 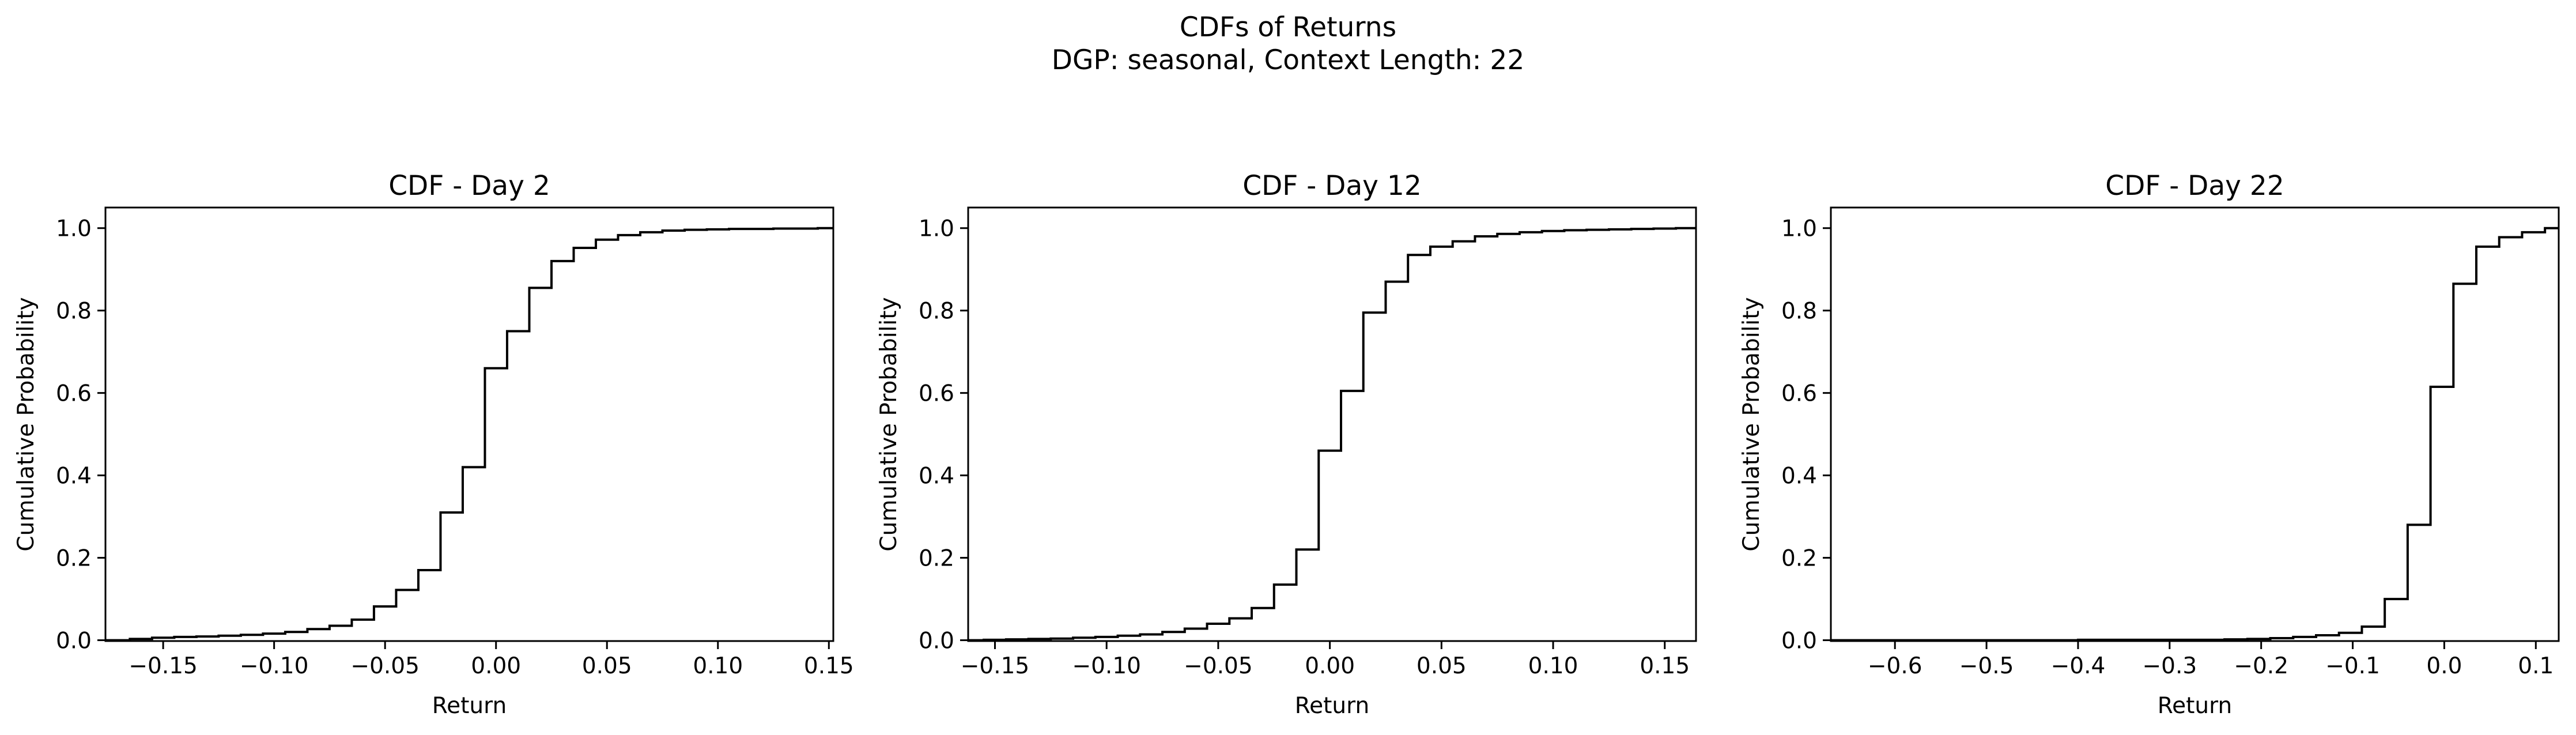 What do you see at coordinates (2536, 666) in the screenshot?
I see `x-tick-label: 0.1` at bounding box center [2536, 666].